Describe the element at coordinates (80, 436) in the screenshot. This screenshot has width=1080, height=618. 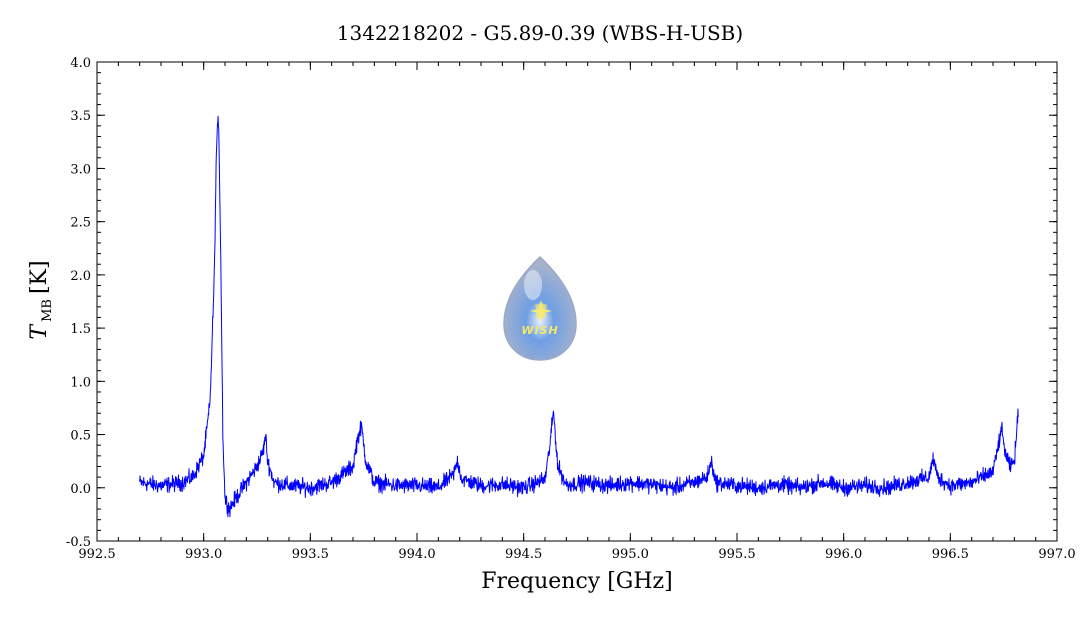
I see `y-tick-label: 0.5` at that location.